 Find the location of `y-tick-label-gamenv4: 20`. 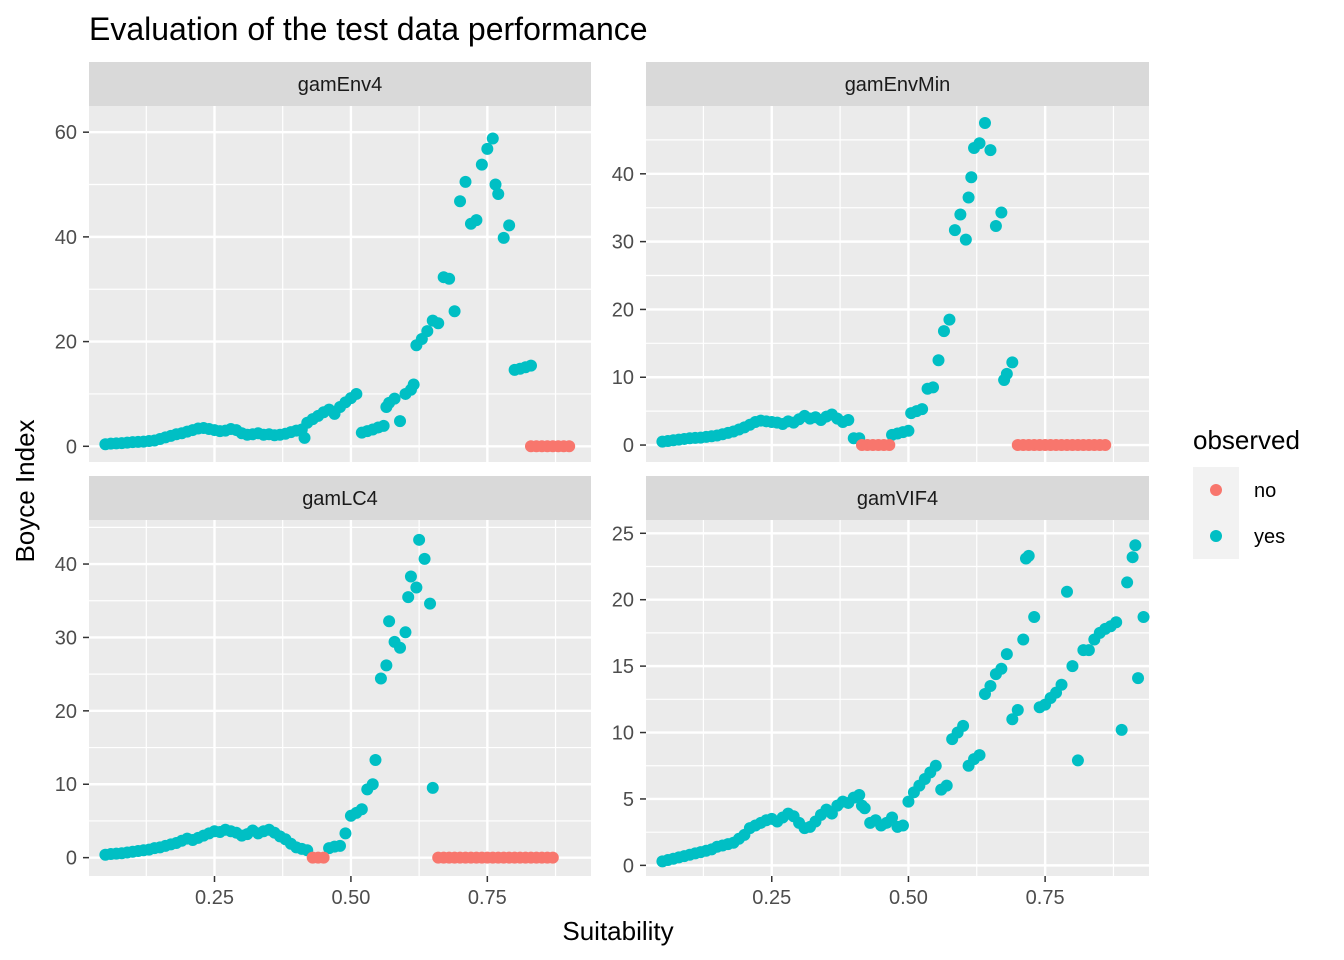

y-tick-label-gamenv4: 20 is located at coordinates (66, 343).